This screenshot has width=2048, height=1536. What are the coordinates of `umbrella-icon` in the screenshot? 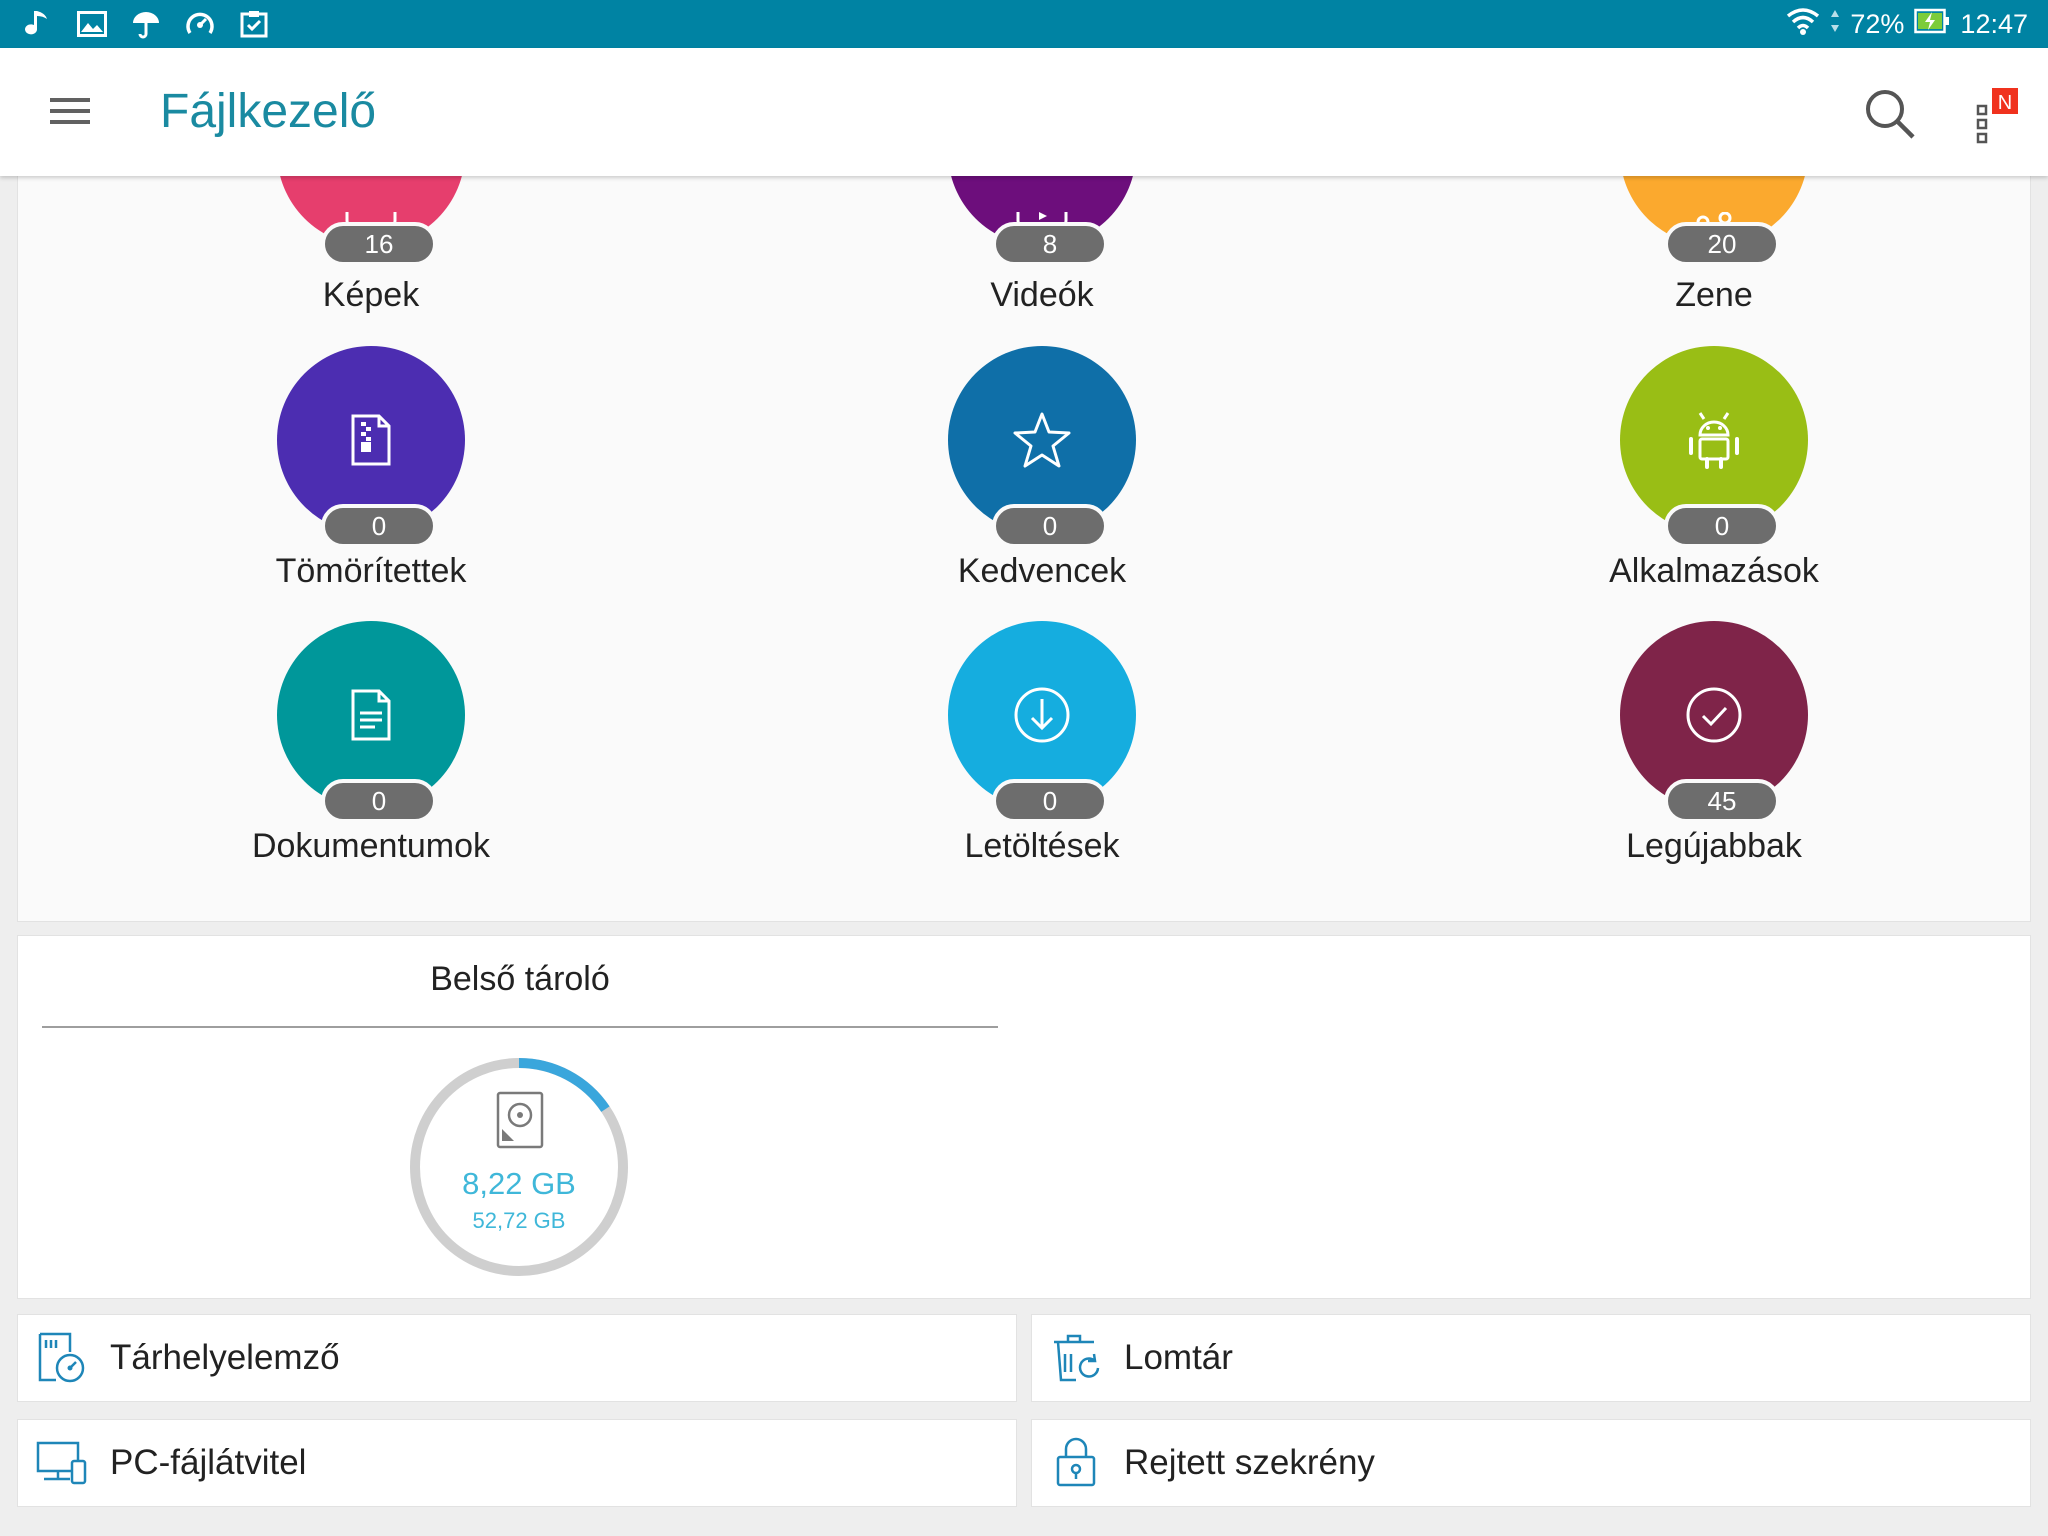 It's located at (146, 24).